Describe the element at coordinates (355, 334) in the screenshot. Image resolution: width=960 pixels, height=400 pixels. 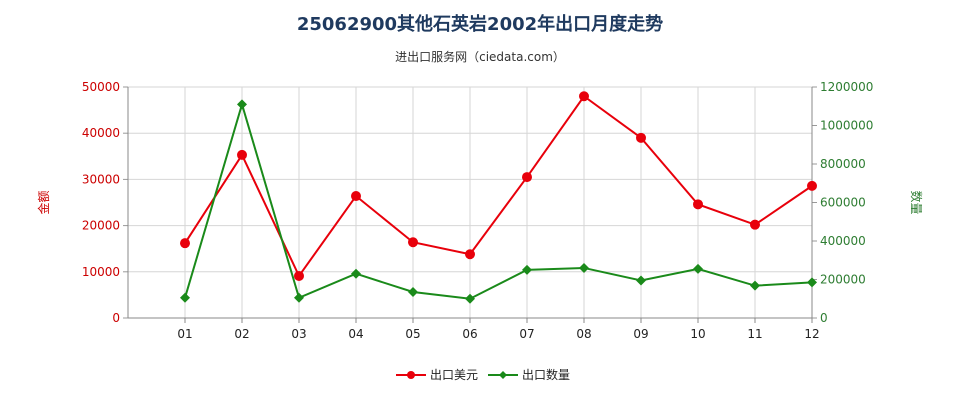
I see `x-tick-label: 04` at that location.